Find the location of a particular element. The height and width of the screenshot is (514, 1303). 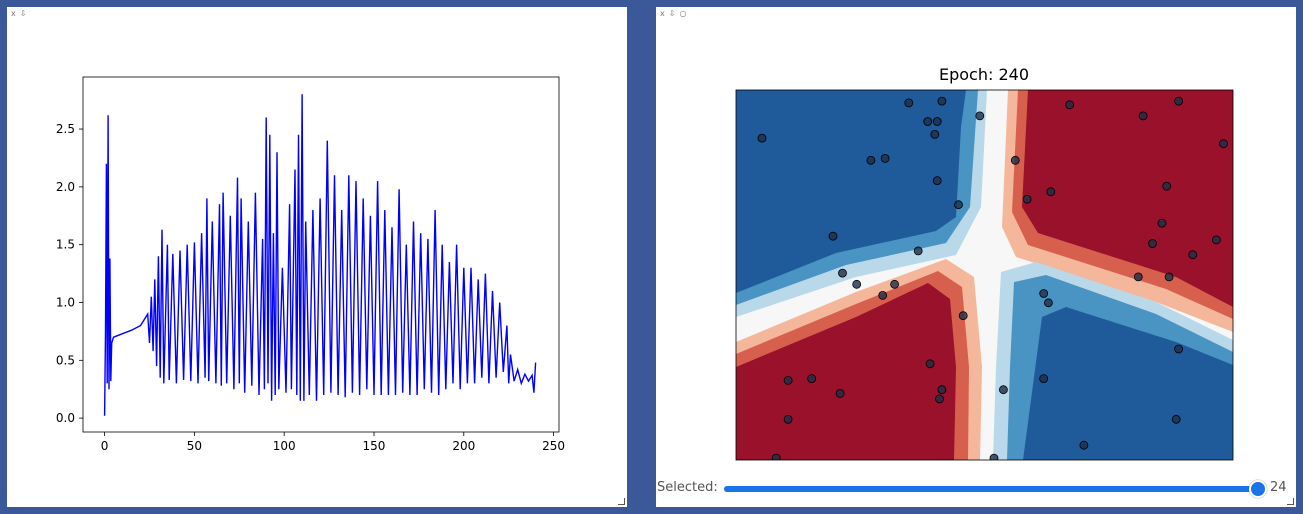

y-tick-label: 1.5 is located at coordinates (65, 245).